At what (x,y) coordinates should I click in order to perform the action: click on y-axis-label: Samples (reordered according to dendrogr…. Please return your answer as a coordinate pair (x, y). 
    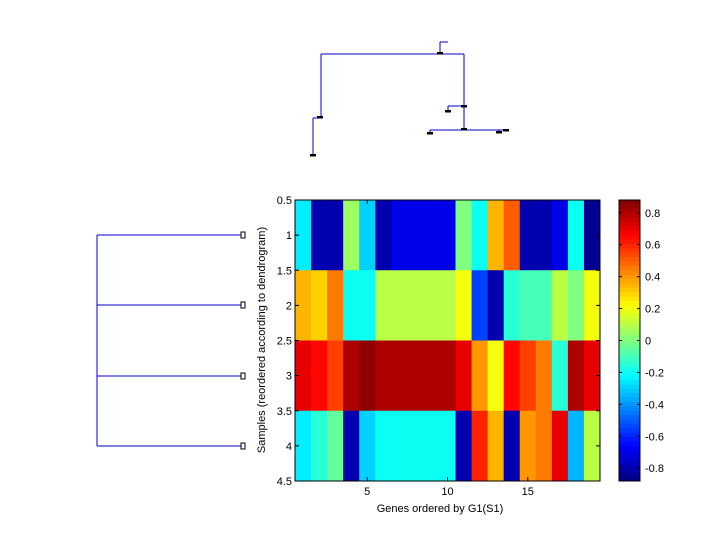
    Looking at the image, I should click on (262, 340).